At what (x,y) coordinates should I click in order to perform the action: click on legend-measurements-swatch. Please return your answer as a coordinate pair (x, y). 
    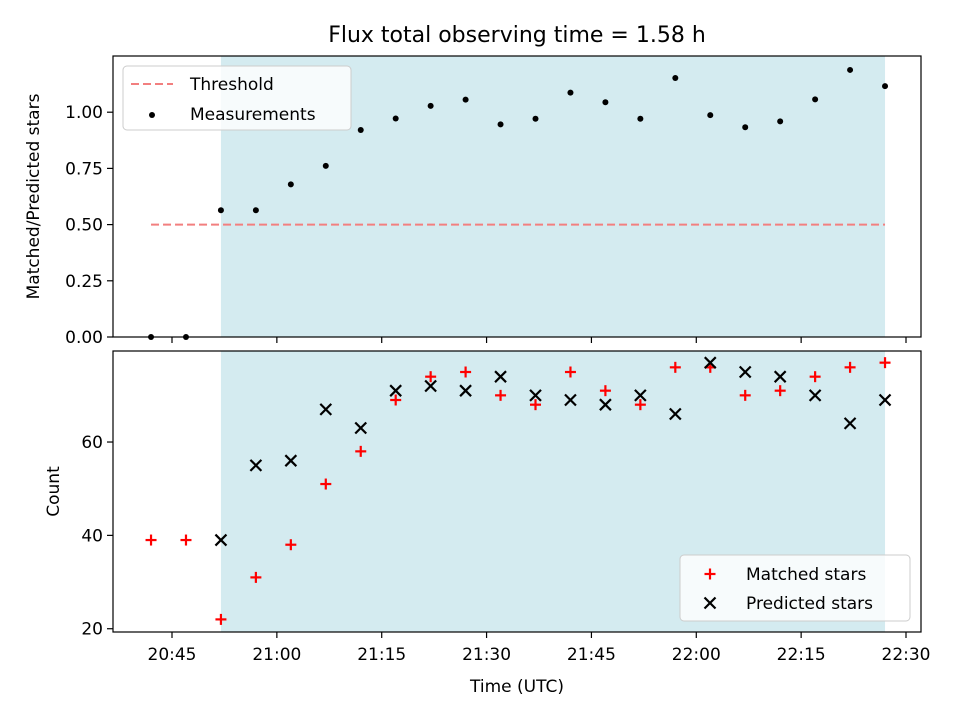
    Looking at the image, I should click on (152, 115).